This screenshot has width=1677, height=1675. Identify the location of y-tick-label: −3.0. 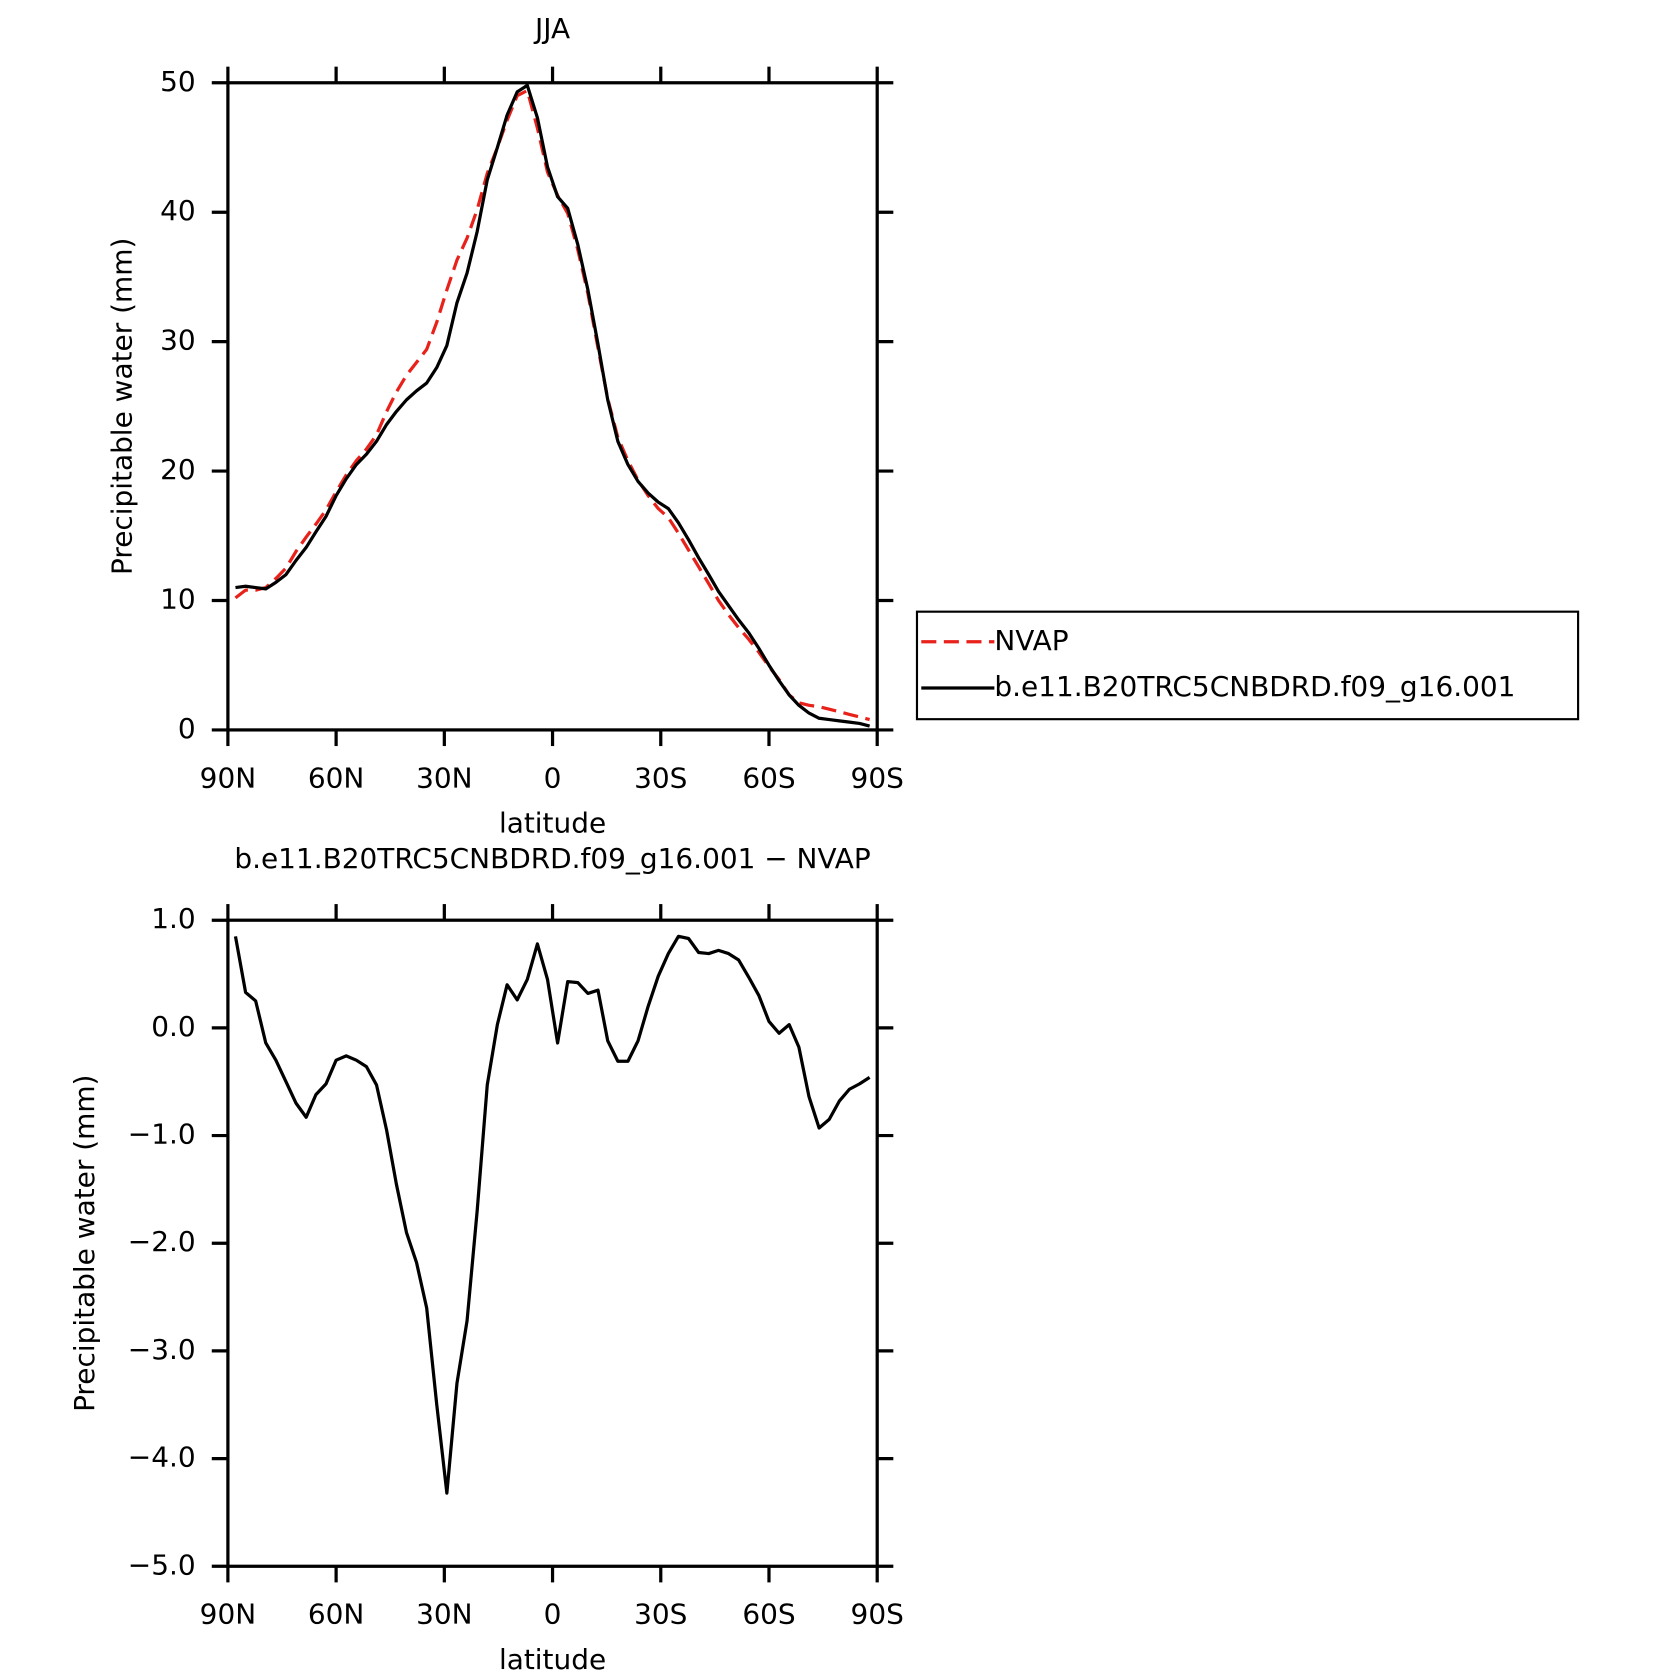
(162, 1349).